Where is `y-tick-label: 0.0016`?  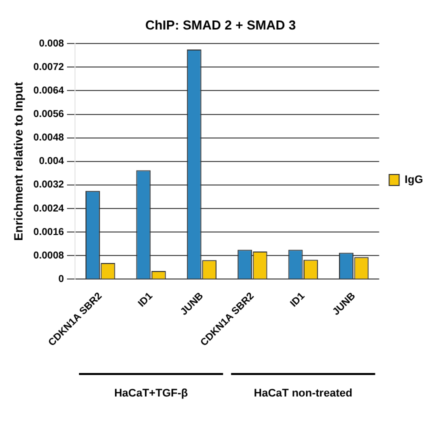
y-tick-label: 0.0016 is located at coordinates (48, 232).